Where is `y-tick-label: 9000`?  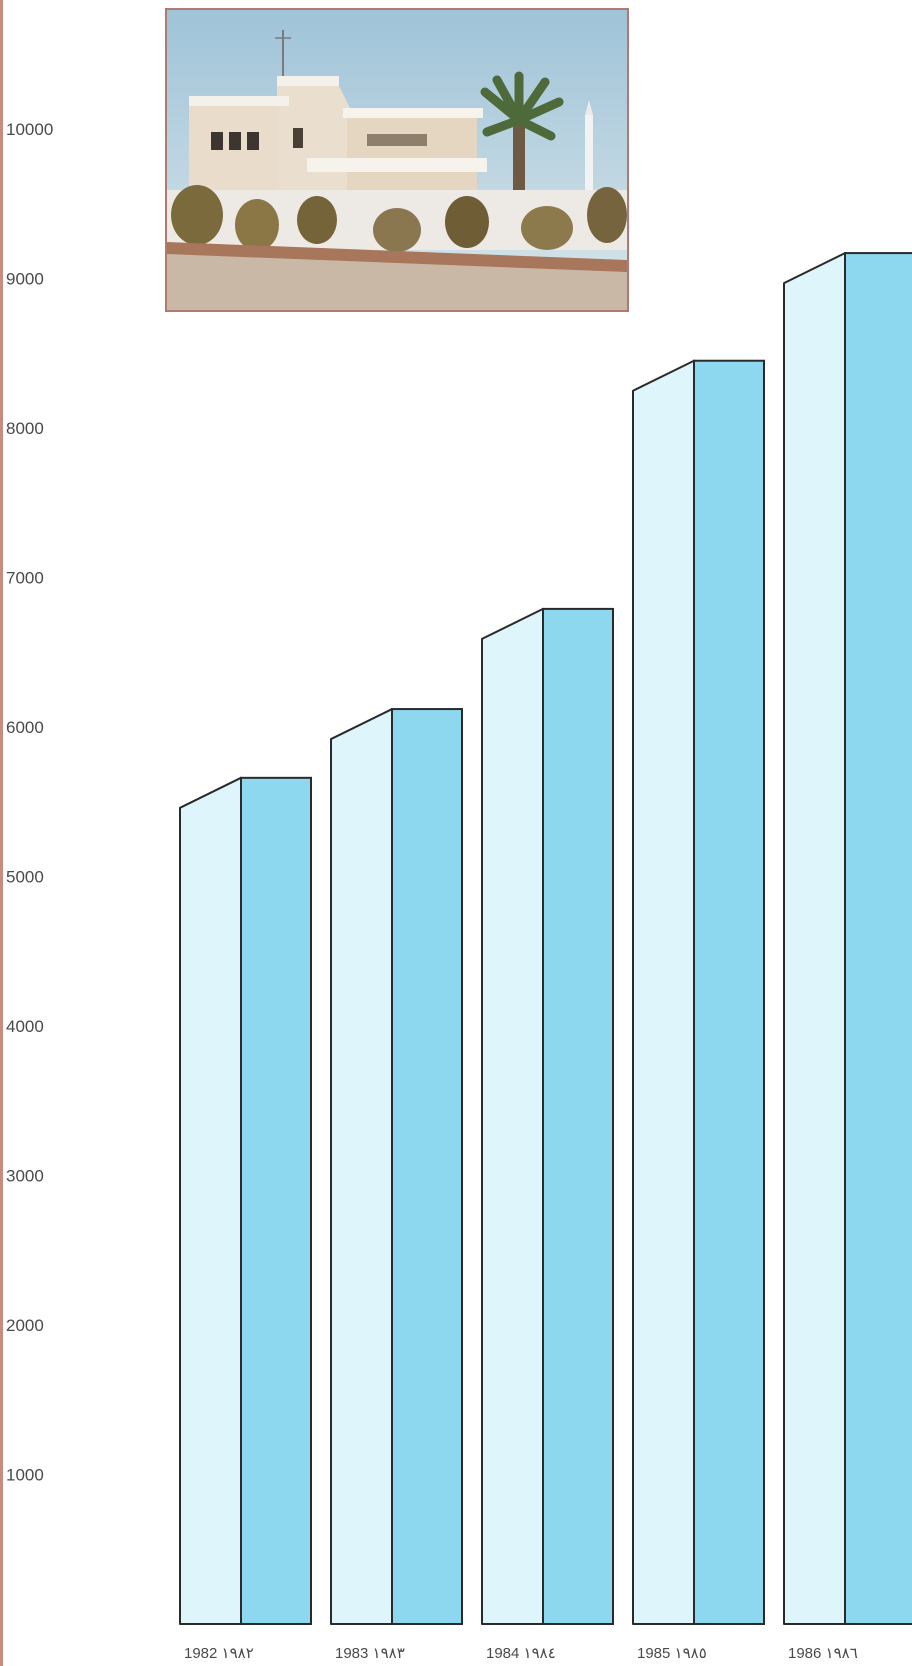
y-tick-label: 9000 is located at coordinates (25, 279).